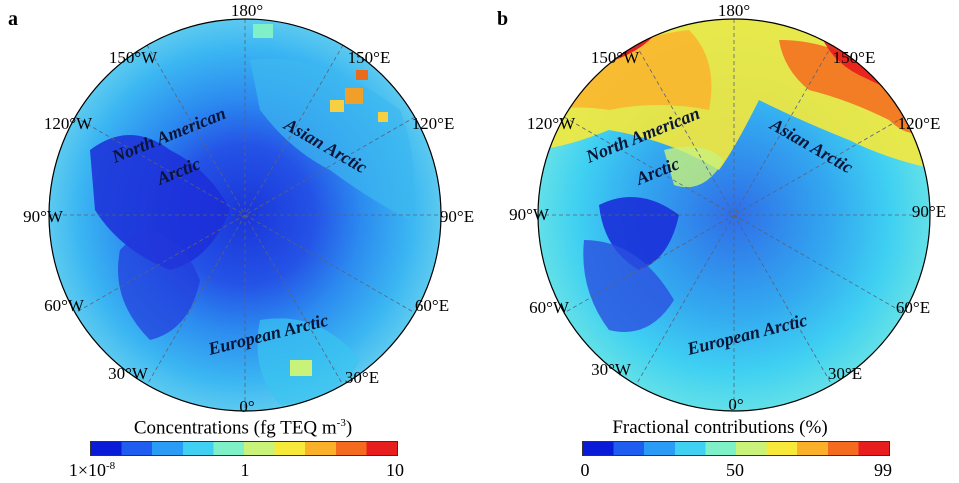 The height and width of the screenshot is (483, 959). I want to click on lon-60w-b: 60°W, so click(549, 307).